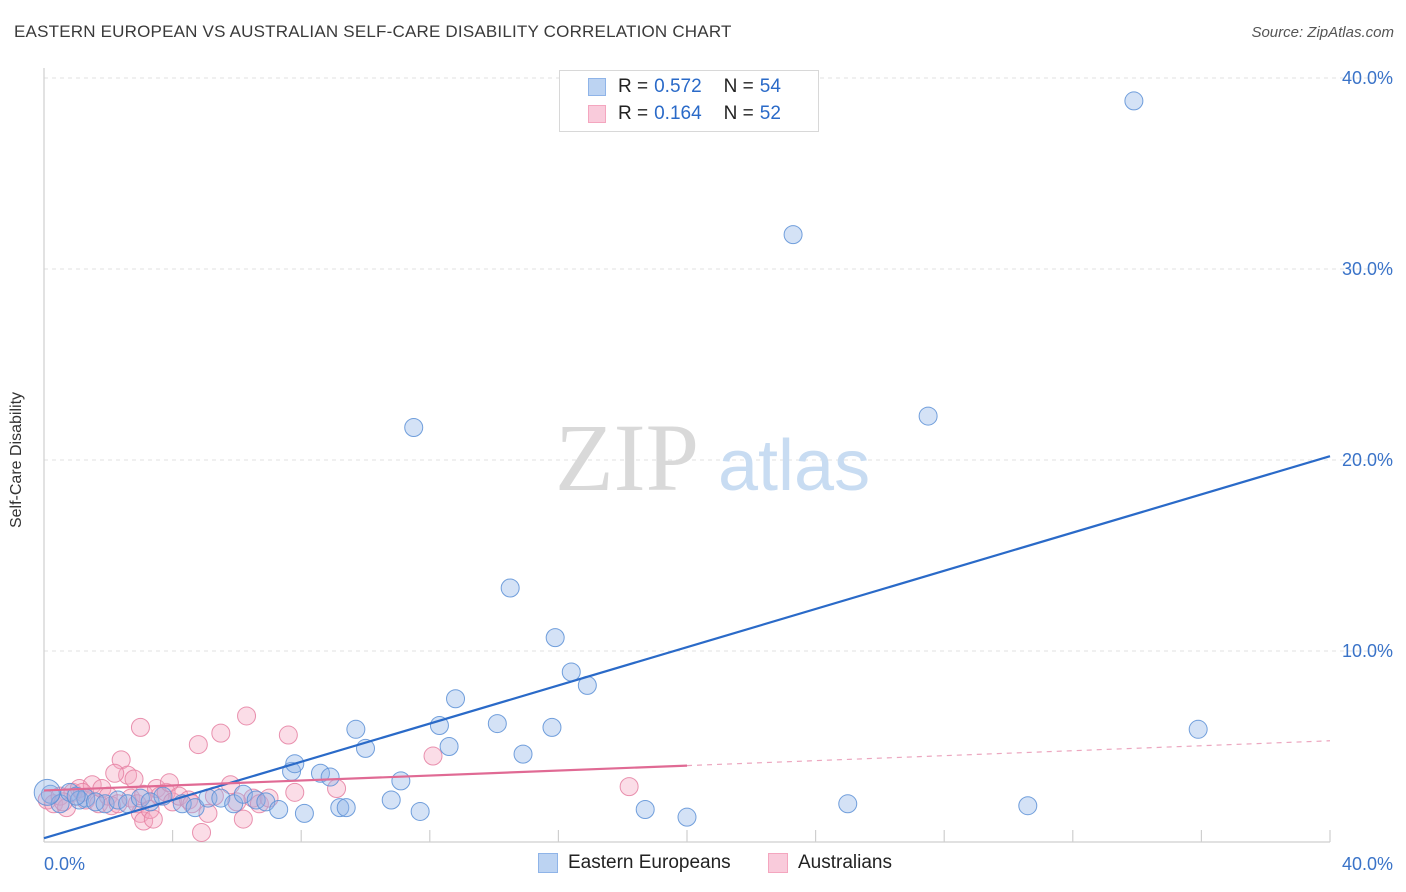 The width and height of the screenshot is (1406, 892). Describe the element at coordinates (1367, 364) in the screenshot. I see `y-tick-labels: 10.0% 20.0% 30.0% 40.0%` at that location.